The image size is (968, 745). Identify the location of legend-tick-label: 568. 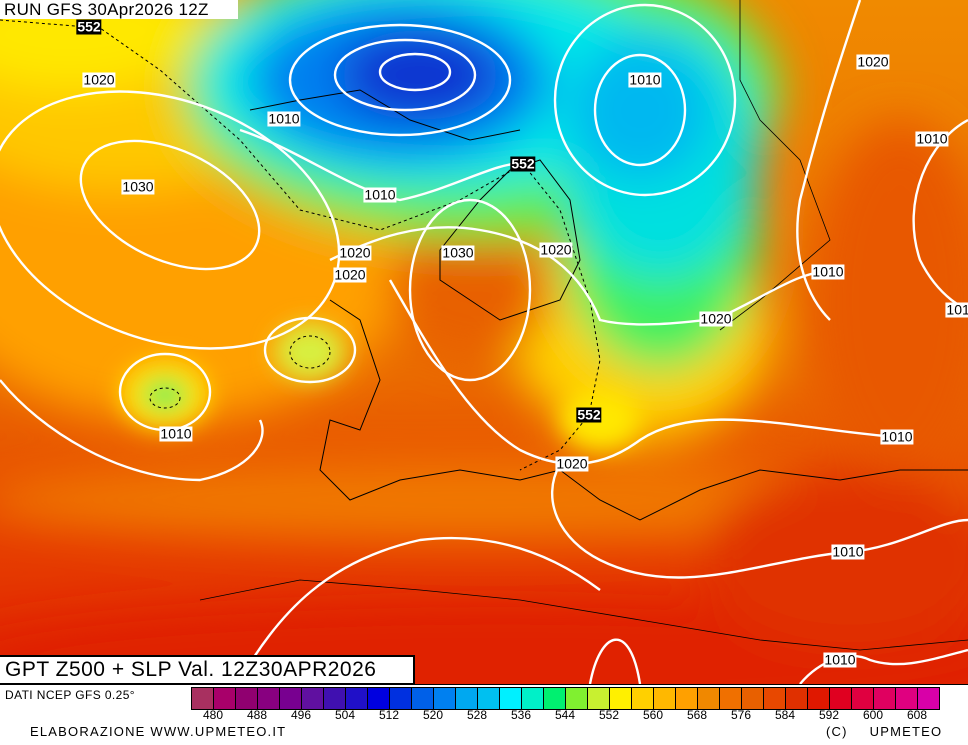
(697, 715).